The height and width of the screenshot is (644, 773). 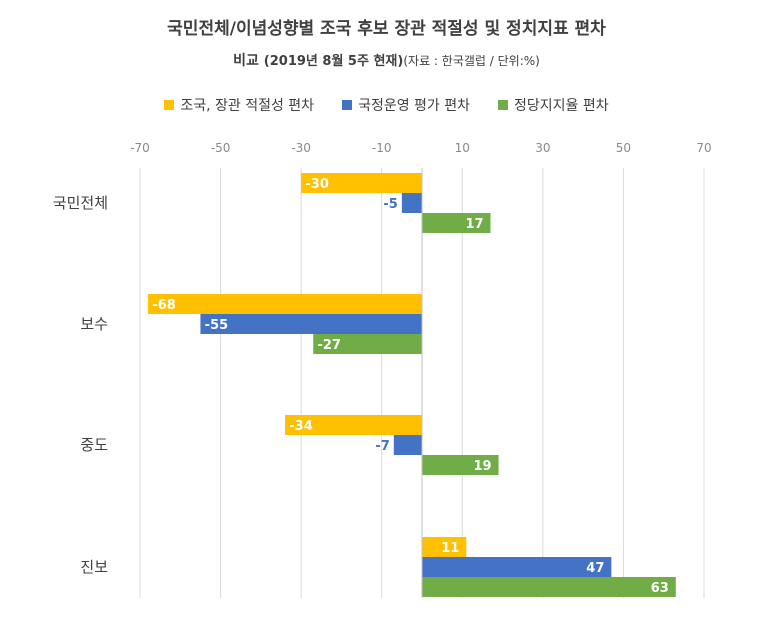 I want to click on legend-item-series-0: 조국, 장관 적절성 편차, so click(x=239, y=105).